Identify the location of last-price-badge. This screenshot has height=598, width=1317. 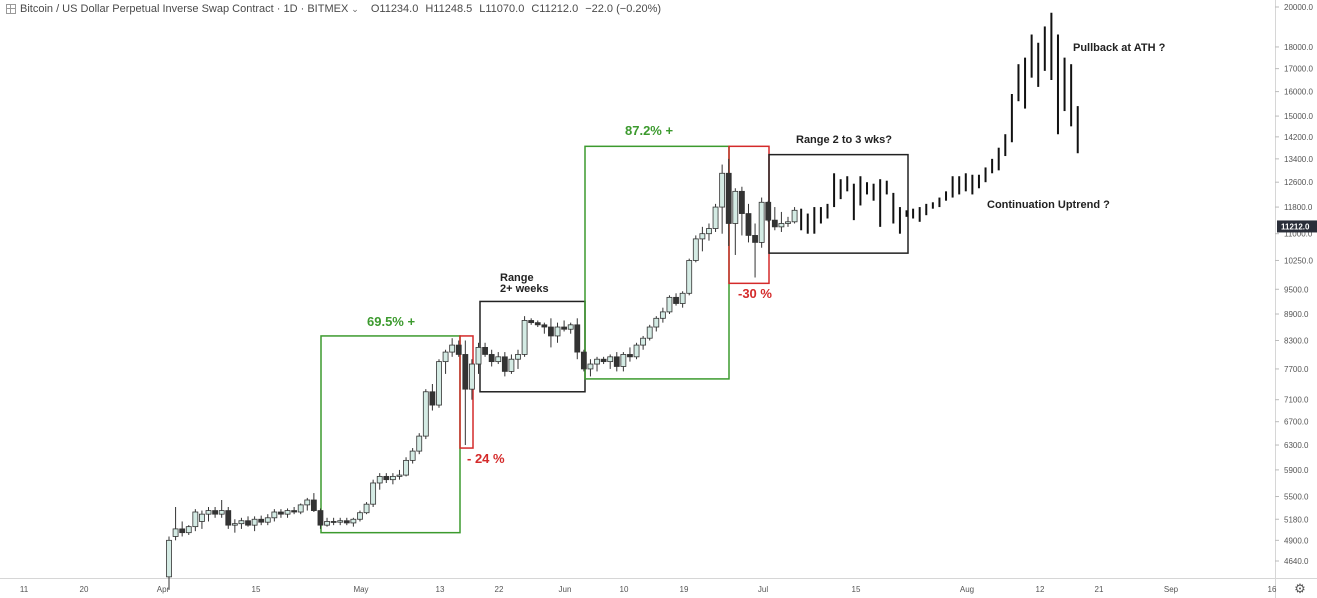
(1297, 226).